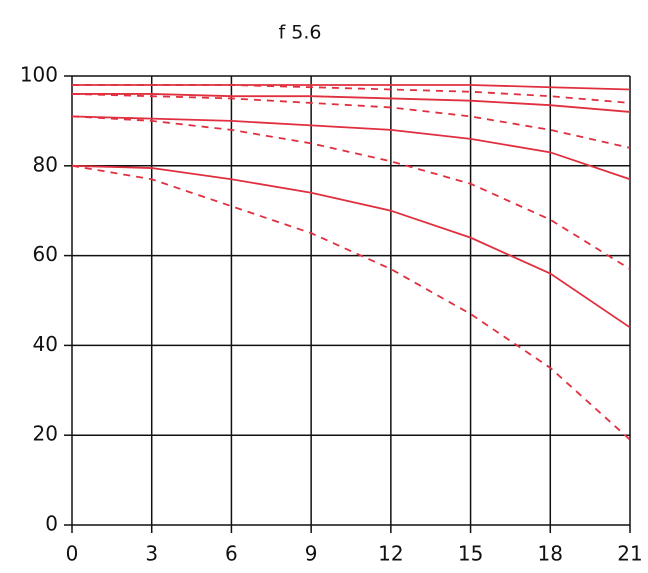  What do you see at coordinates (390, 554) in the screenshot?
I see `x-tick-label: 12` at bounding box center [390, 554].